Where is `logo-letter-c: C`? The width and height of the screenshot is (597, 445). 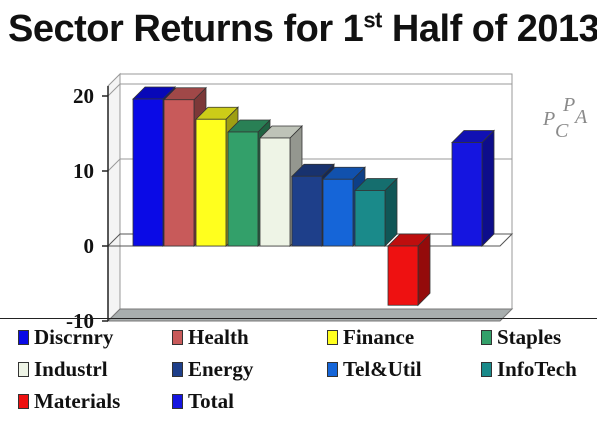 logo-letter-c: C is located at coordinates (562, 131).